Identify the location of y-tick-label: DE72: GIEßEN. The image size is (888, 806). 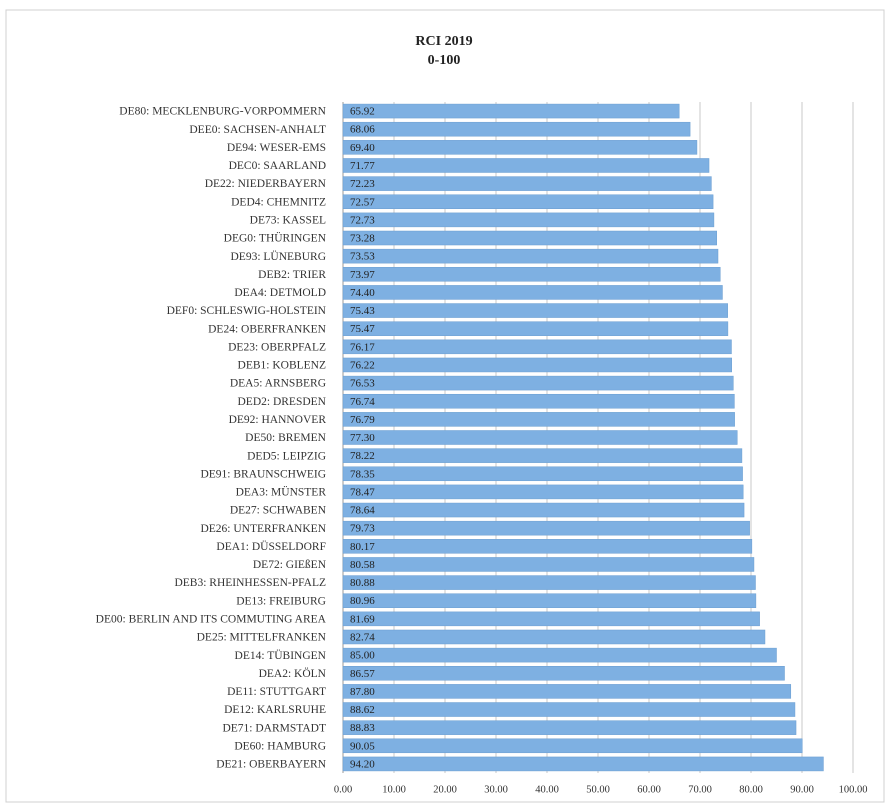
(290, 565).